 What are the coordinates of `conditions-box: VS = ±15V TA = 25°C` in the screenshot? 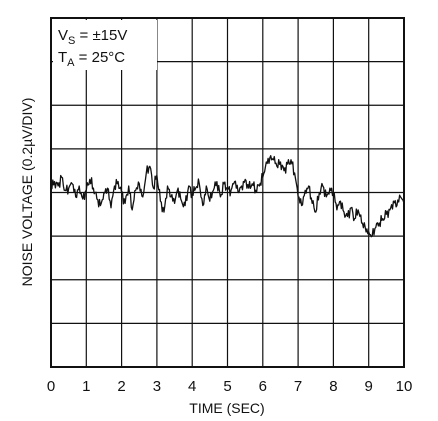 It's located at (105, 45).